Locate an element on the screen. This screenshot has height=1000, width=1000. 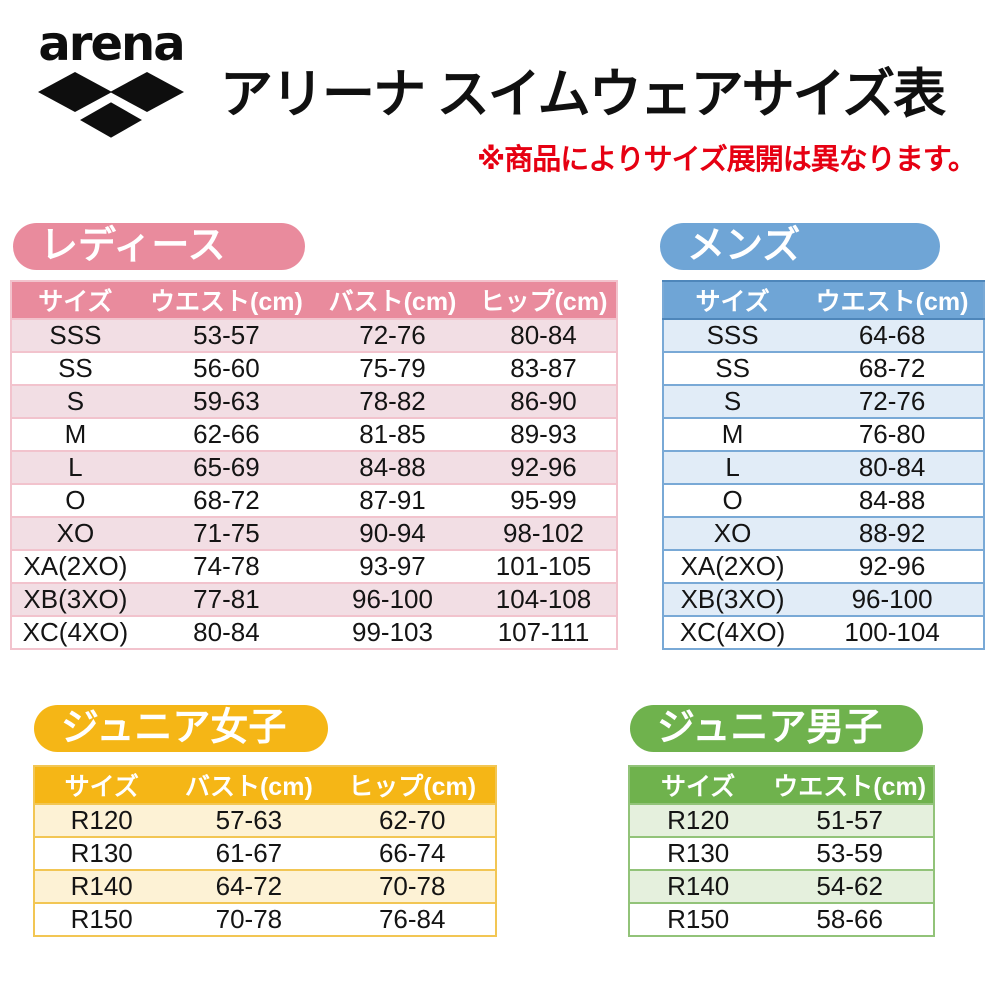
column-header: バスト(cm) is located at coordinates (392, 300).